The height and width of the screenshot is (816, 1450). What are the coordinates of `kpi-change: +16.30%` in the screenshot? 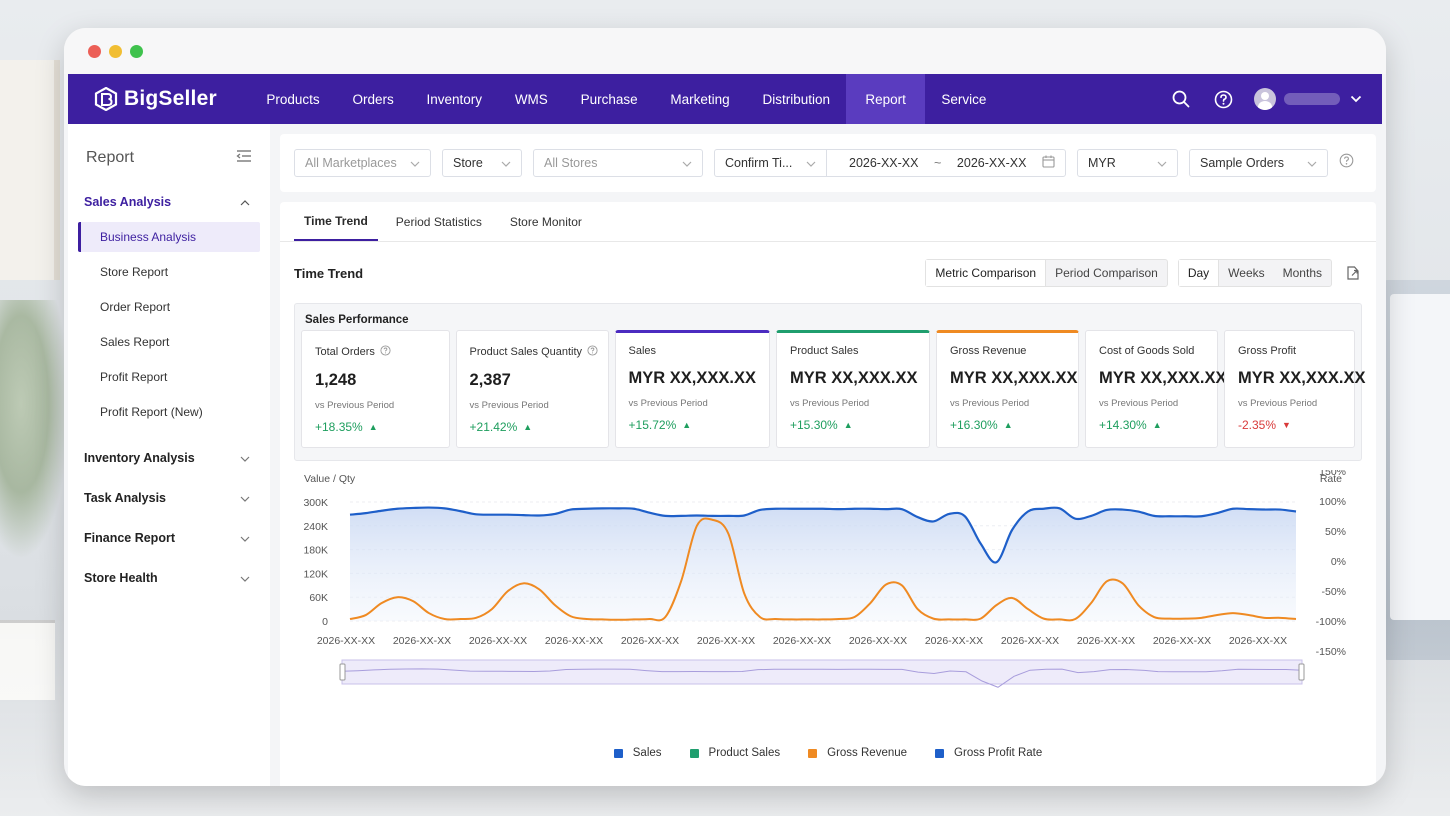 It's located at (974, 425).